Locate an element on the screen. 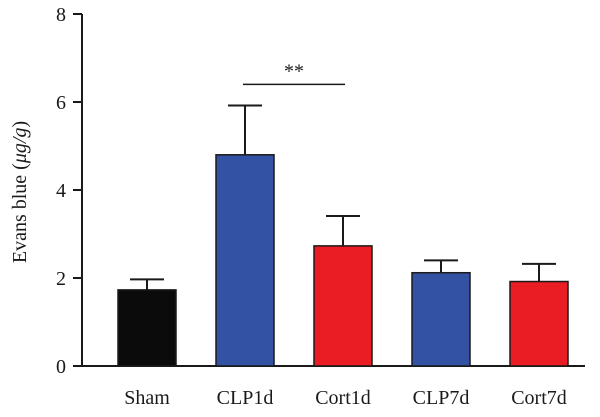 This screenshot has width=600, height=417. y-axis: 0 2 4 6 8 is located at coordinates (69, 191).